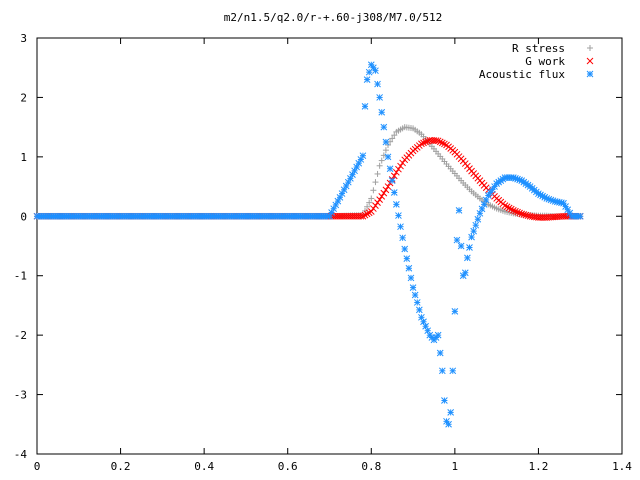  What do you see at coordinates (23, 216) in the screenshot?
I see `y-tick-label: 0` at bounding box center [23, 216].